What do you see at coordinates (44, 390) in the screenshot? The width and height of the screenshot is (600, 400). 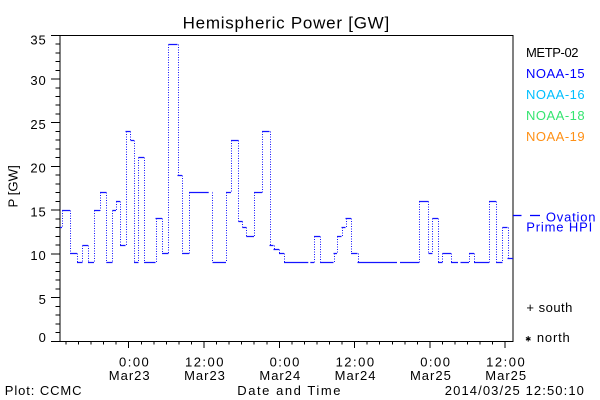 I see `svg-text: Plot: CCMC` at bounding box center [44, 390].